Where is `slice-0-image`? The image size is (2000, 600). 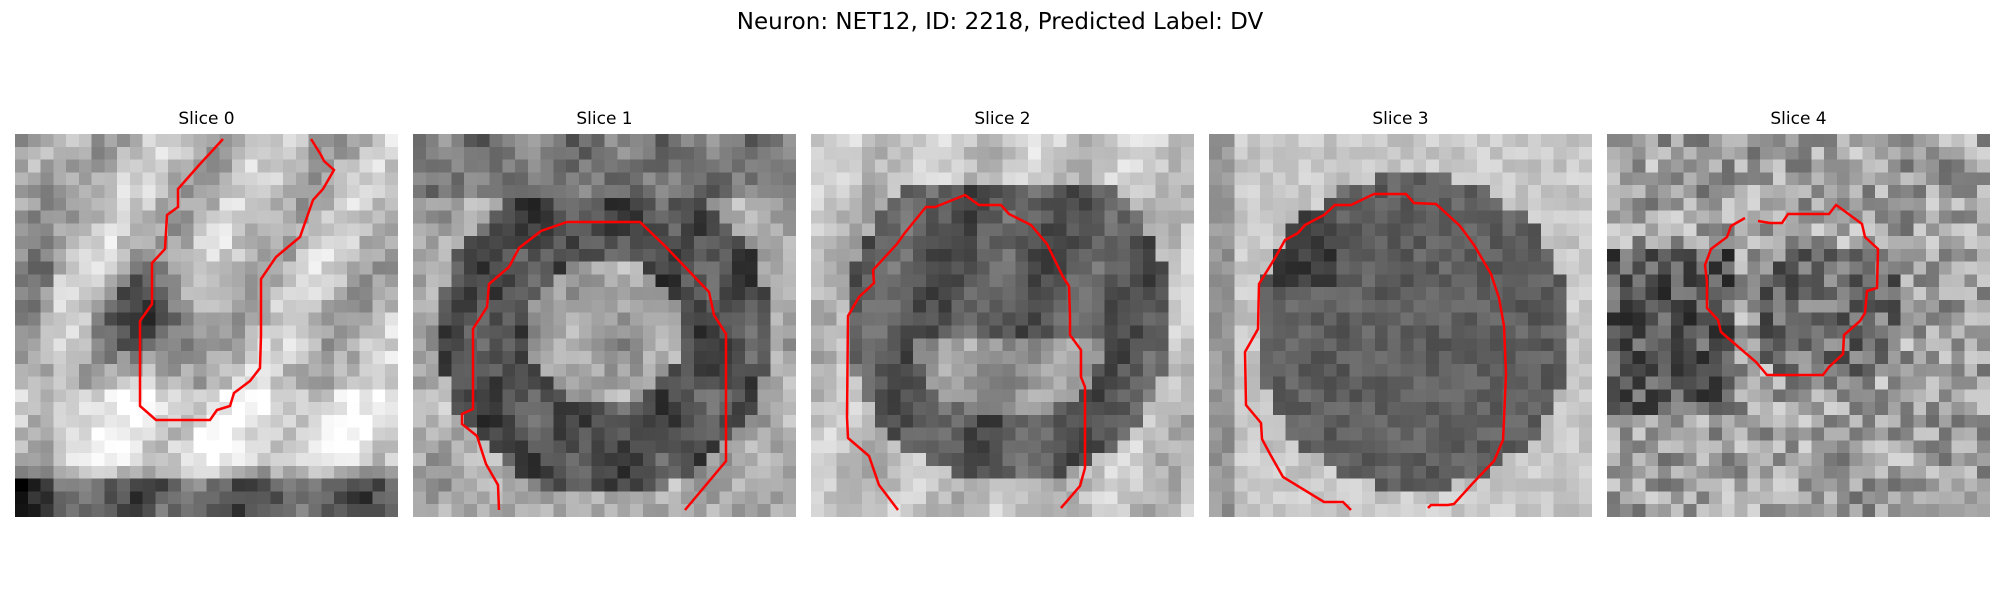 slice-0-image is located at coordinates (206, 325).